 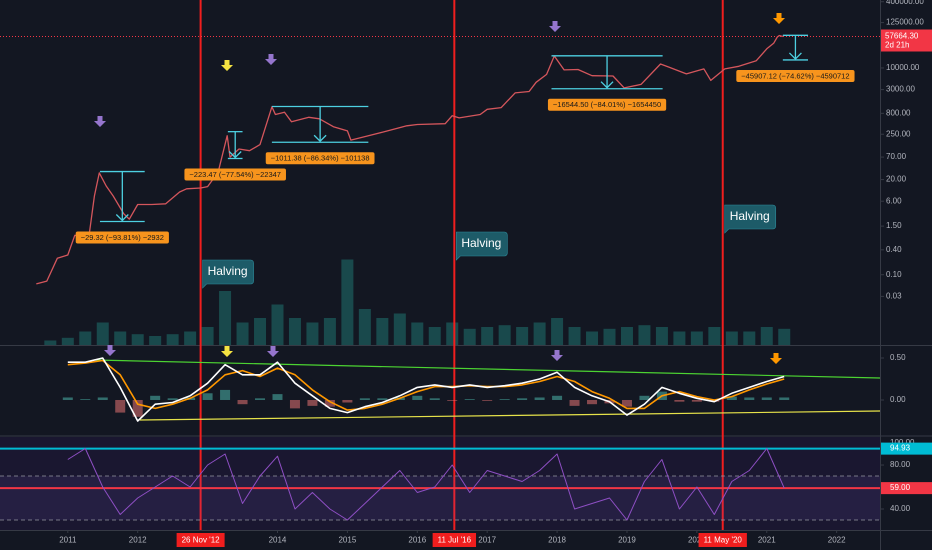 What do you see at coordinates (795, 75) in the screenshot?
I see `measure-label: −45907.12 (−74.62%) −4590712` at bounding box center [795, 75].